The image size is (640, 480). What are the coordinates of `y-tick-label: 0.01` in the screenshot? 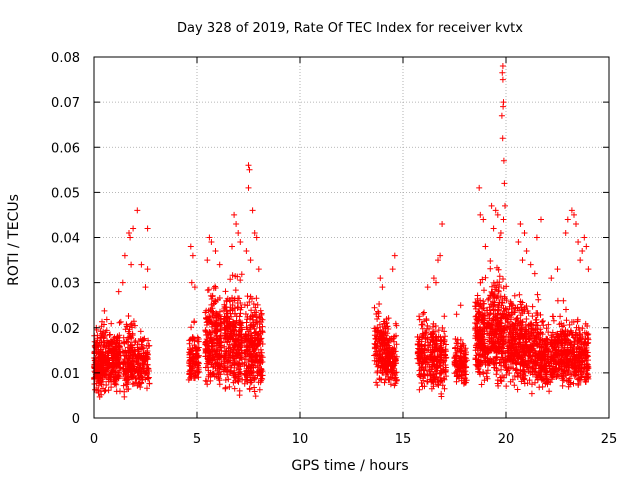 It's located at (65, 374).